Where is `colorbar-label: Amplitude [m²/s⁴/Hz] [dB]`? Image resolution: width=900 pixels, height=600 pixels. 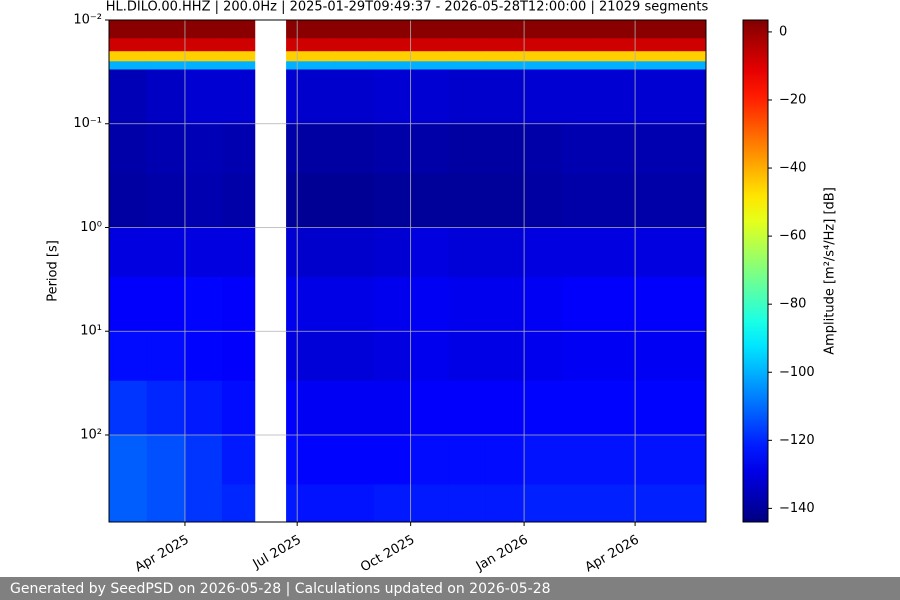
colorbar-label: Amplitude [m²/s⁴/Hz] [dB] is located at coordinates (830, 271).